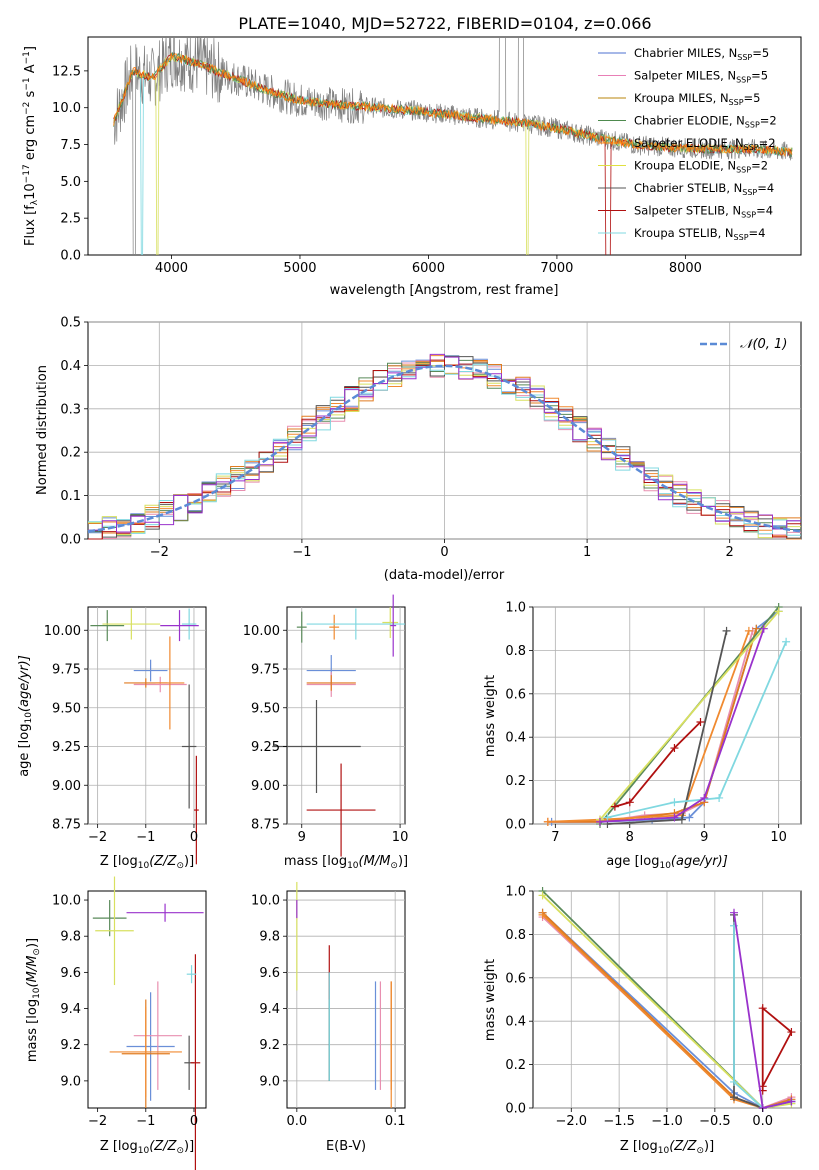 Image resolution: width=819 pixels, height=1170 pixels. What do you see at coordinates (42, 430) in the screenshot?
I see `residual-y-label: Normed distribution` at bounding box center [42, 430].